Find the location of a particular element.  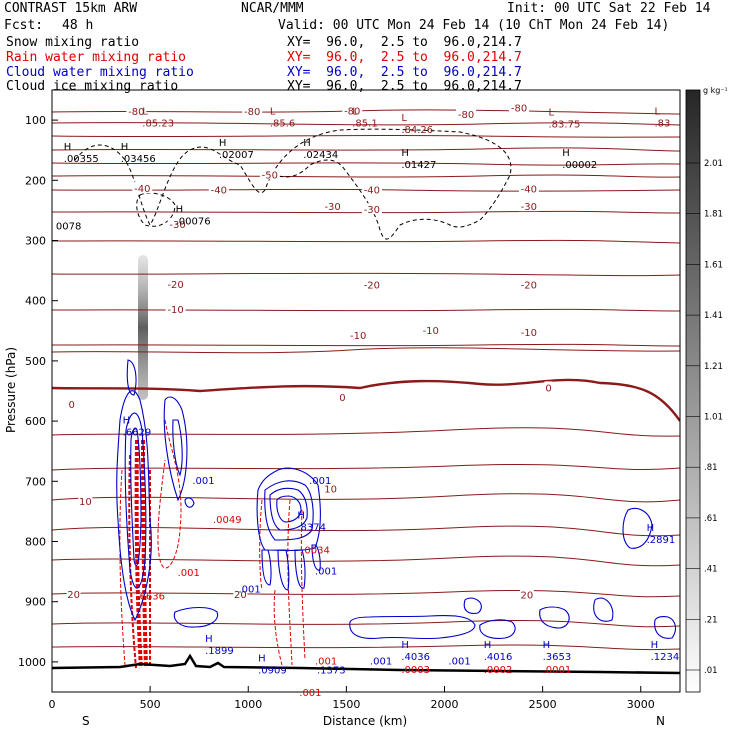

x-axis-title: Distance (km) is located at coordinates (365, 721).